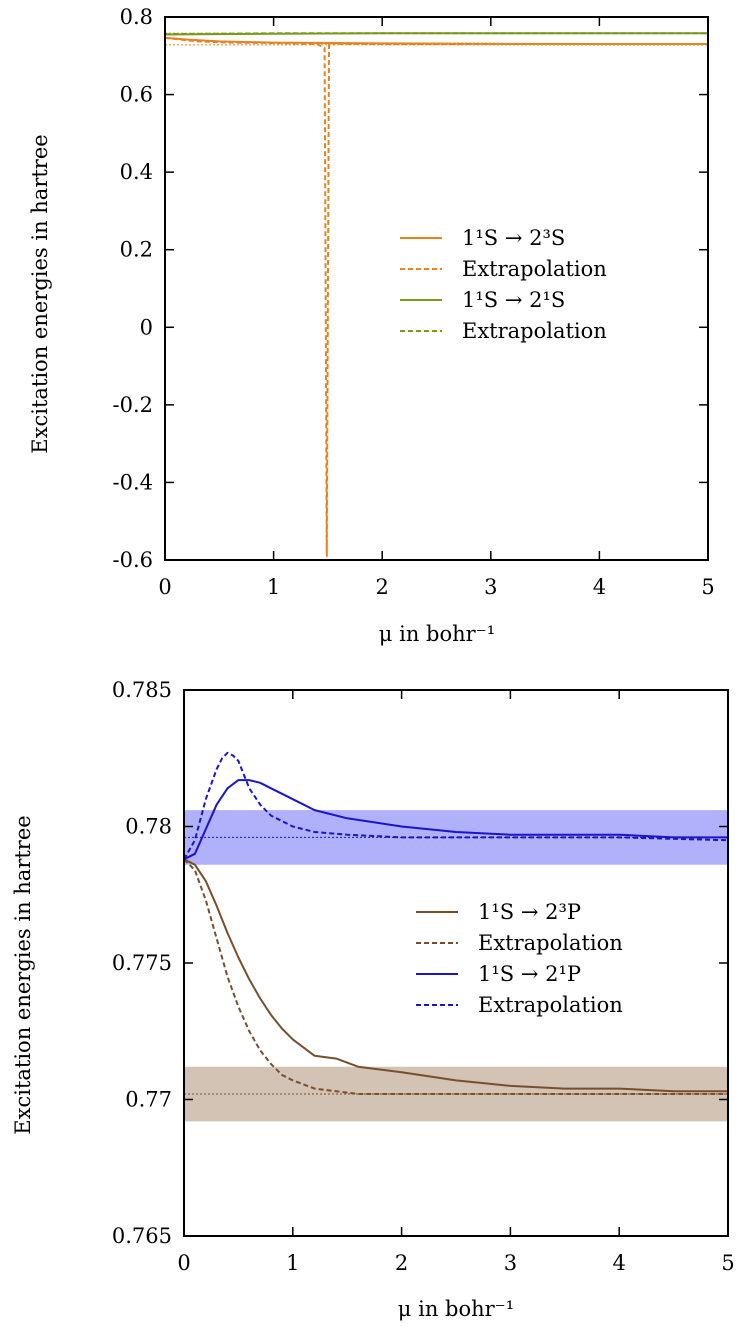 The height and width of the screenshot is (1326, 737). Describe the element at coordinates (142, 690) in the screenshot. I see `y-tick-label: 0.785` at that location.